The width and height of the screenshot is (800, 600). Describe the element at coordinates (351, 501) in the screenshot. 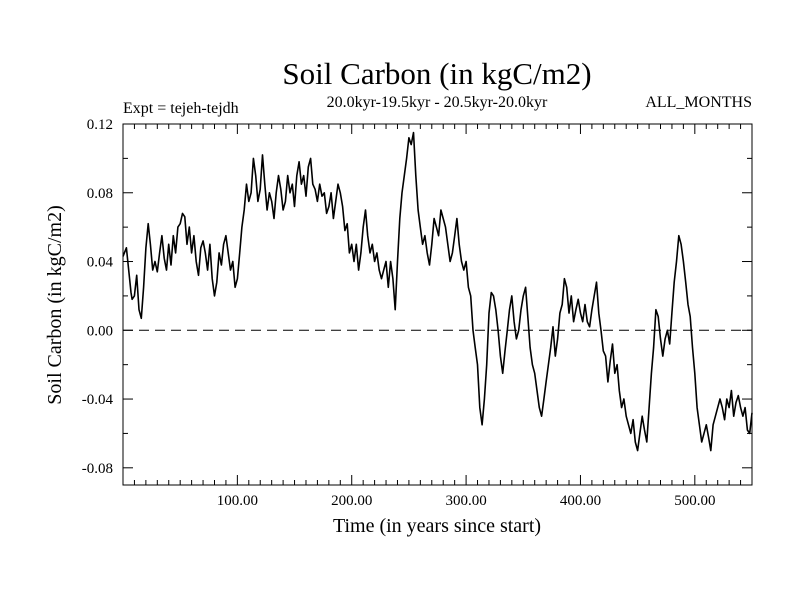

I see `x-tick-label: 200.00` at that location.